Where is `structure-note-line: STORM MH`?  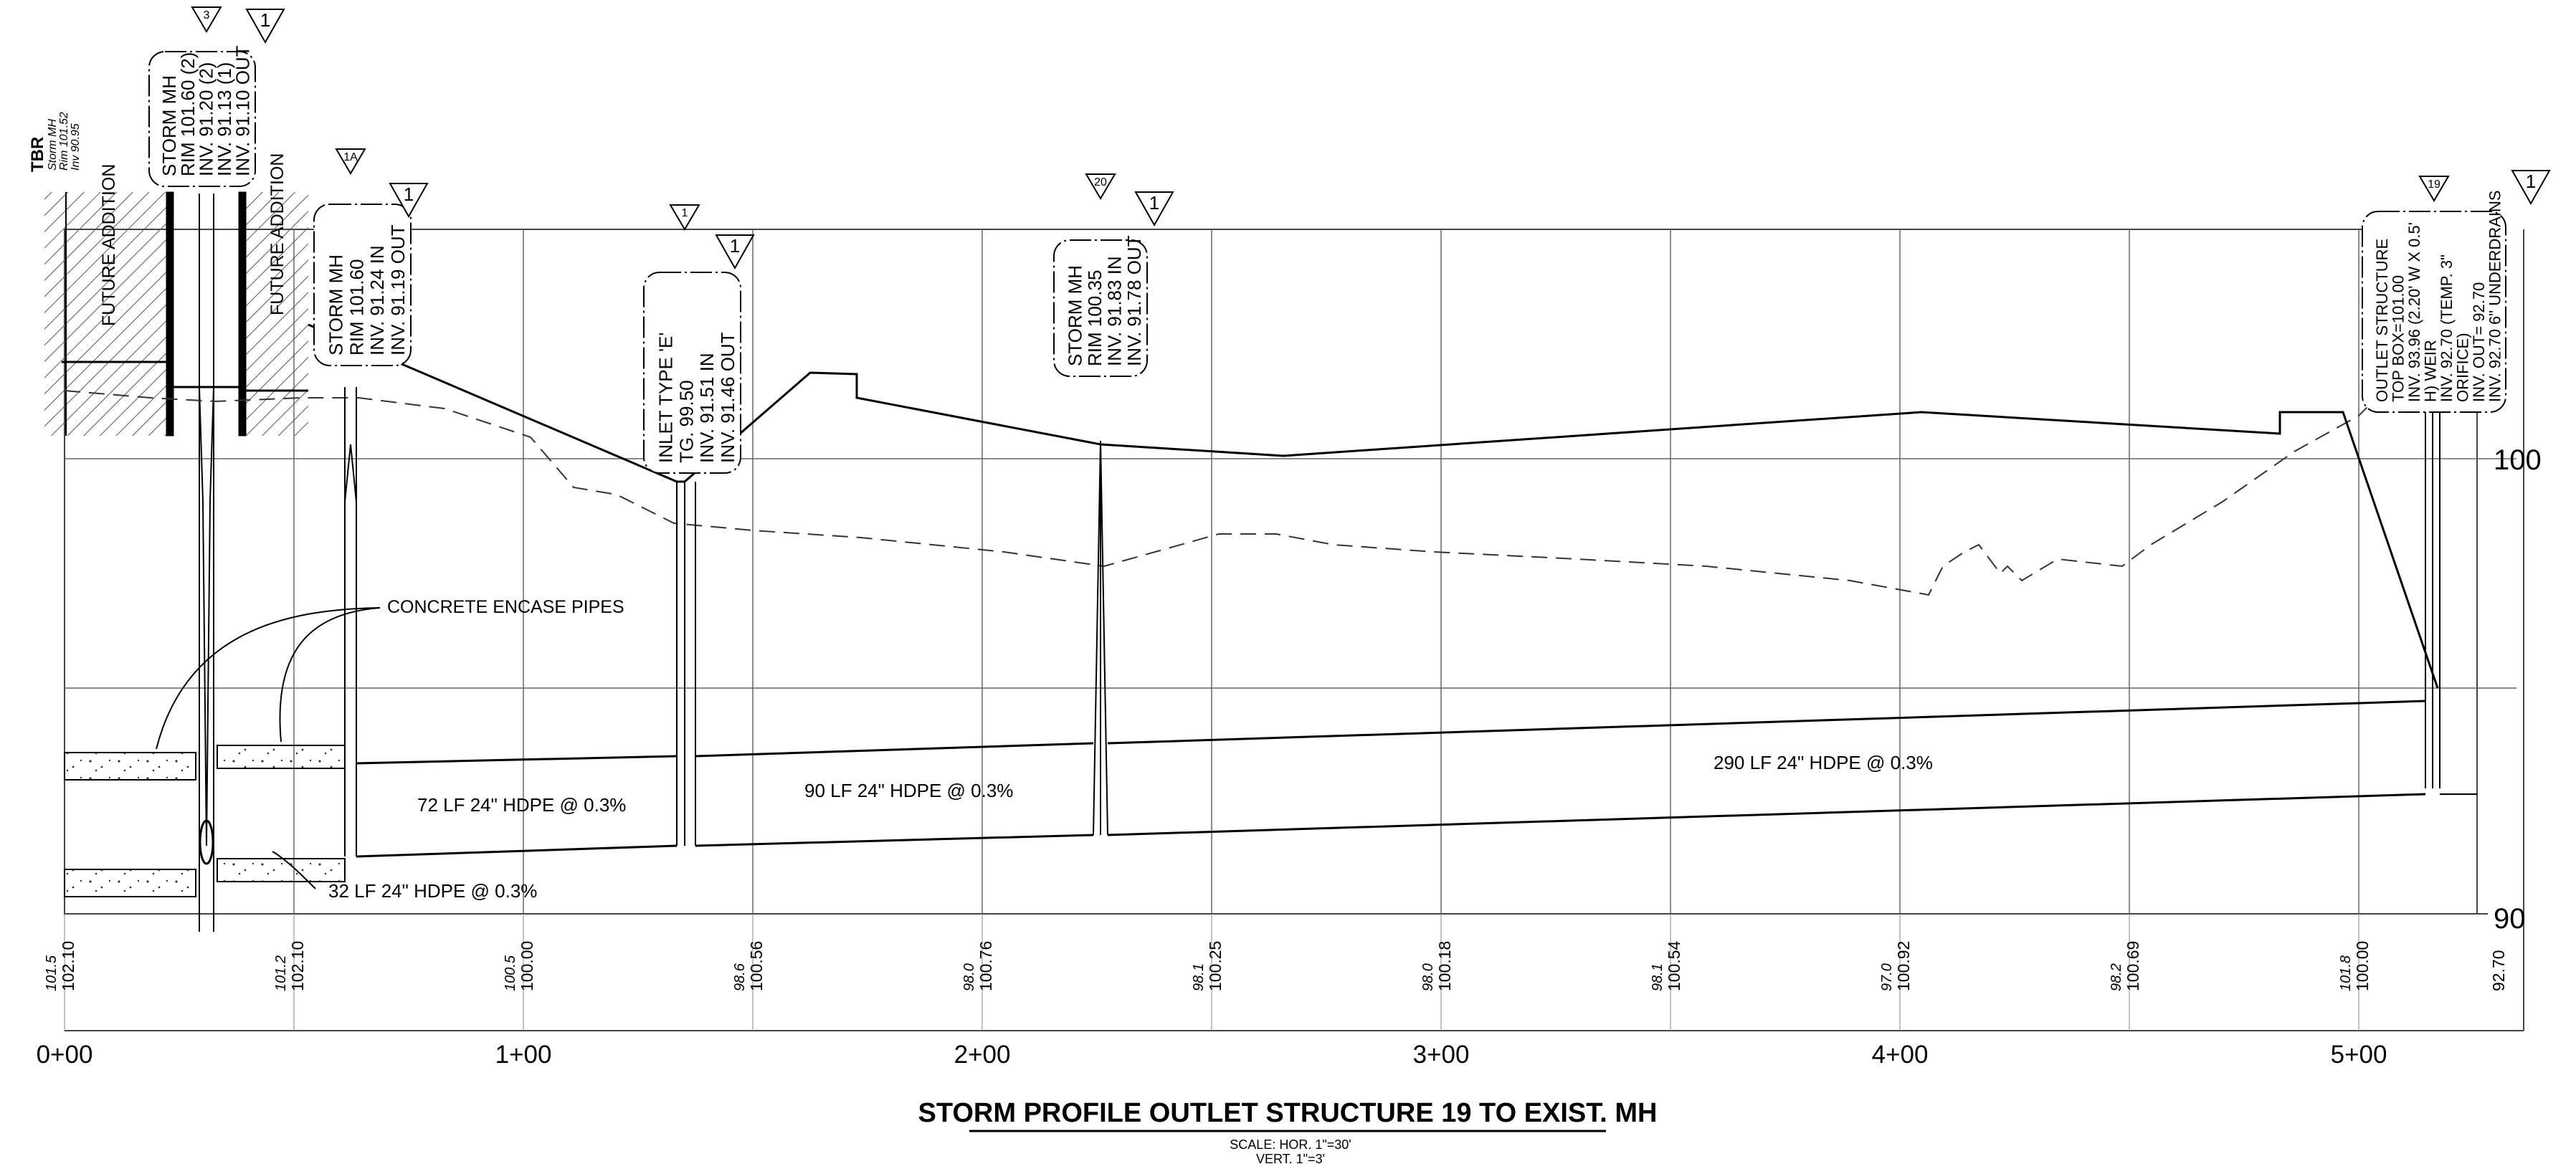
structure-note-line: STORM MH is located at coordinates (1075, 315).